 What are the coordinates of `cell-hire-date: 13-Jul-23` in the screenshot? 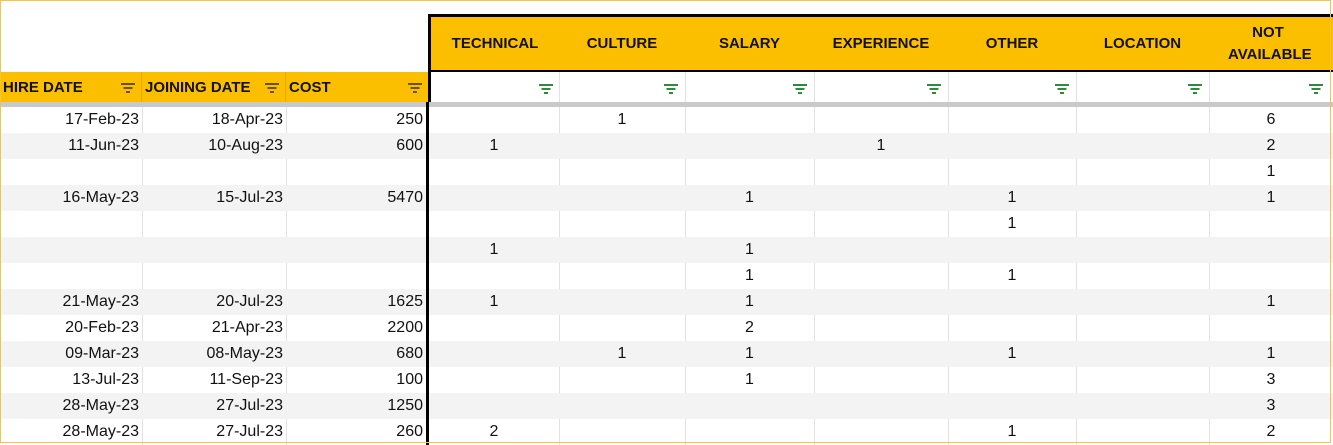 It's located at (105, 379).